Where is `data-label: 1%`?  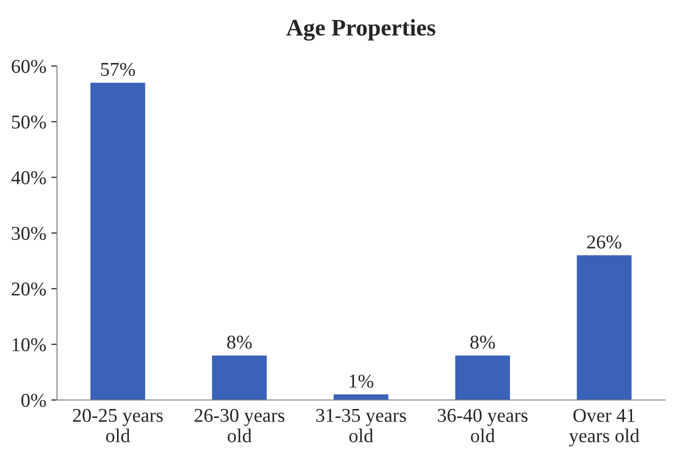 data-label: 1% is located at coordinates (362, 381).